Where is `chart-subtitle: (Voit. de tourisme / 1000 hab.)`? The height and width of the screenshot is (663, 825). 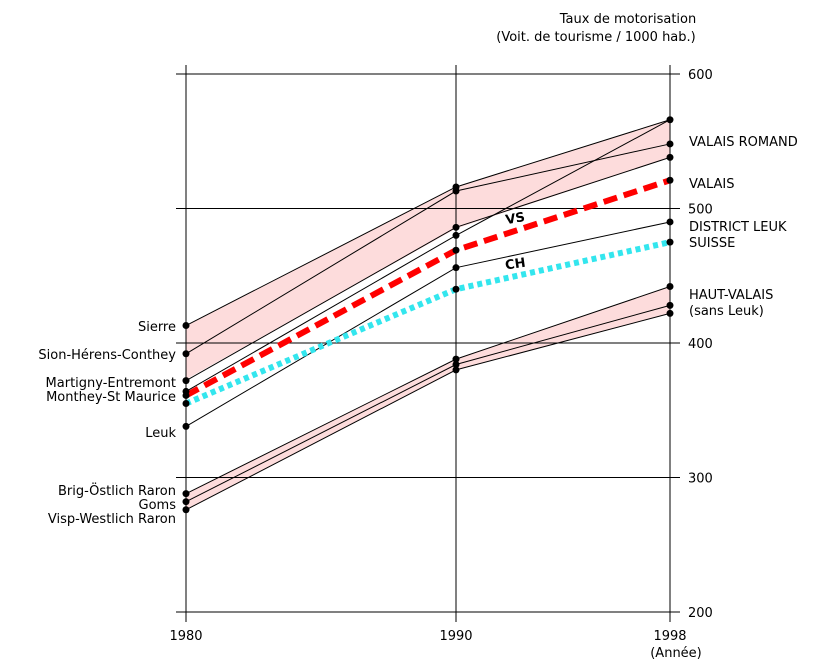 chart-subtitle: (Voit. de tourisme / 1000 hab.) is located at coordinates (595, 37).